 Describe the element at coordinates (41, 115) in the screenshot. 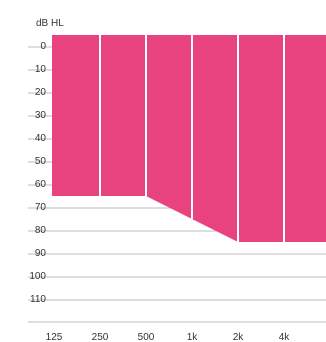

I see `y-tick-label: 30` at that location.